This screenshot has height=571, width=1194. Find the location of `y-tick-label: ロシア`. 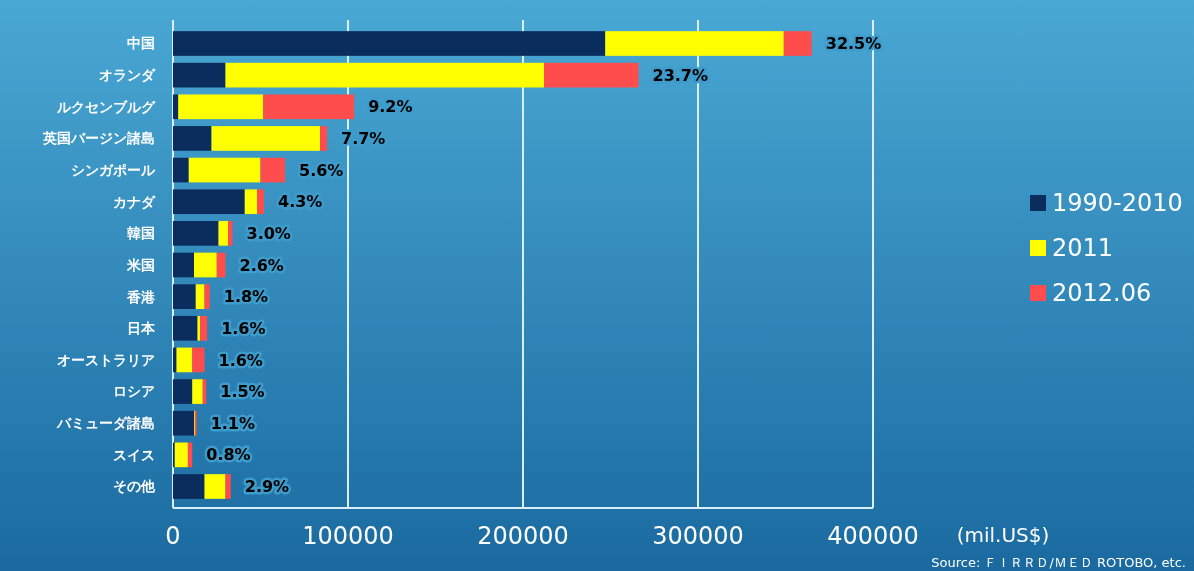

y-tick-label: ロシア is located at coordinates (134, 391).